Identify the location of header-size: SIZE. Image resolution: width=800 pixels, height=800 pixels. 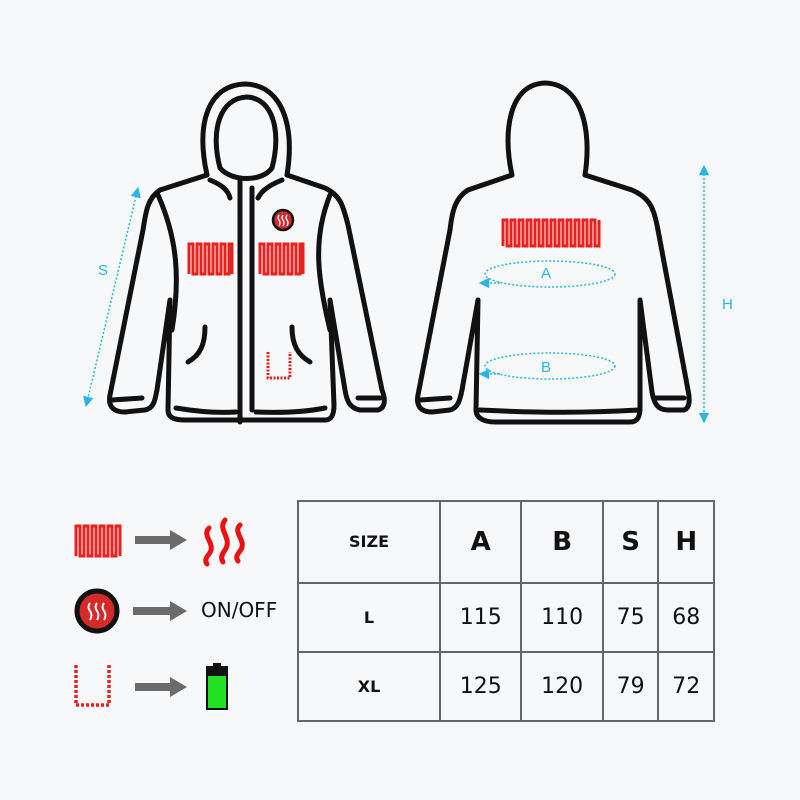
(369, 542).